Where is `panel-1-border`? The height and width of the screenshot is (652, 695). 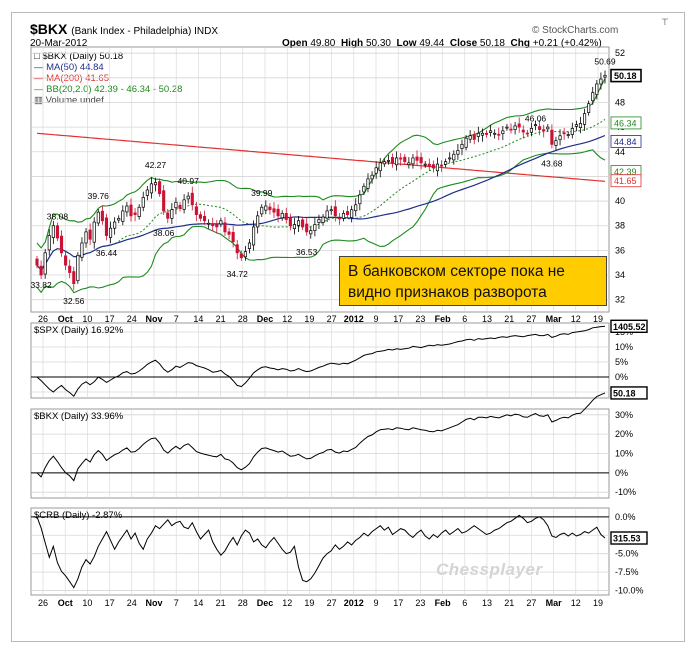 panel-1-border is located at coordinates (320, 360).